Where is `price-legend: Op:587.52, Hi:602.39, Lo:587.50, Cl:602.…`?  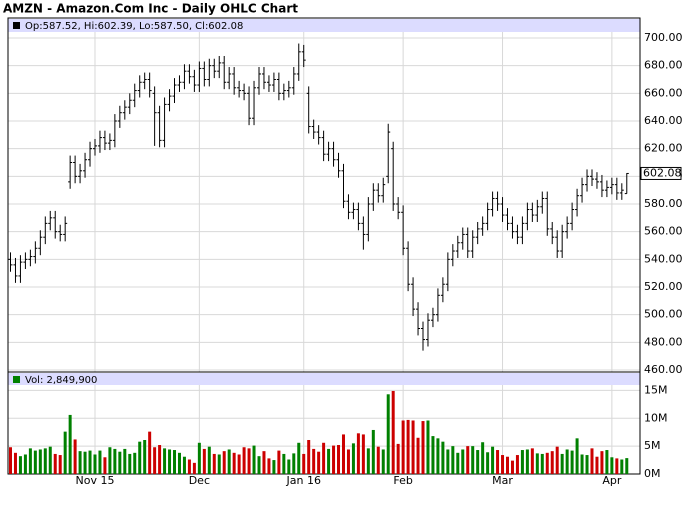
price-legend: Op:587.52, Hi:602.39, Lo:587.50, Cl:602.… is located at coordinates (134, 26).